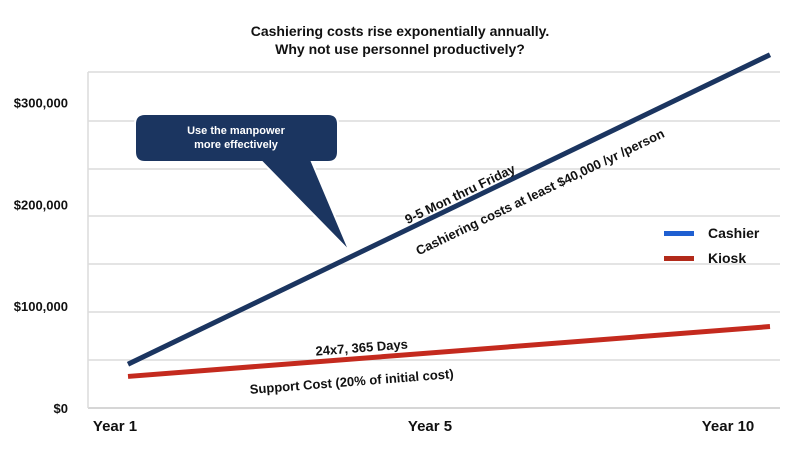 Image resolution: width=800 pixels, height=457 pixels. Describe the element at coordinates (351, 381) in the screenshot. I see `kiosk-annotation-below: Support Cost (20% of initial cost)` at that location.